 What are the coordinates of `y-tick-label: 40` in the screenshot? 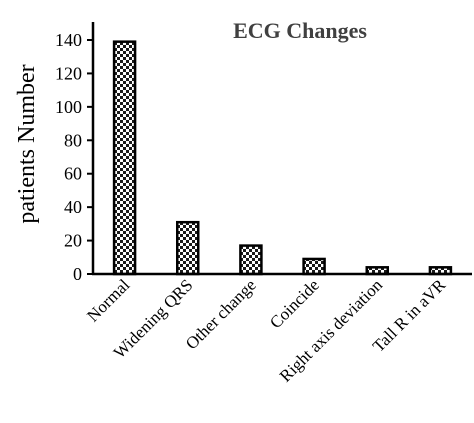 It's located at (73, 207).